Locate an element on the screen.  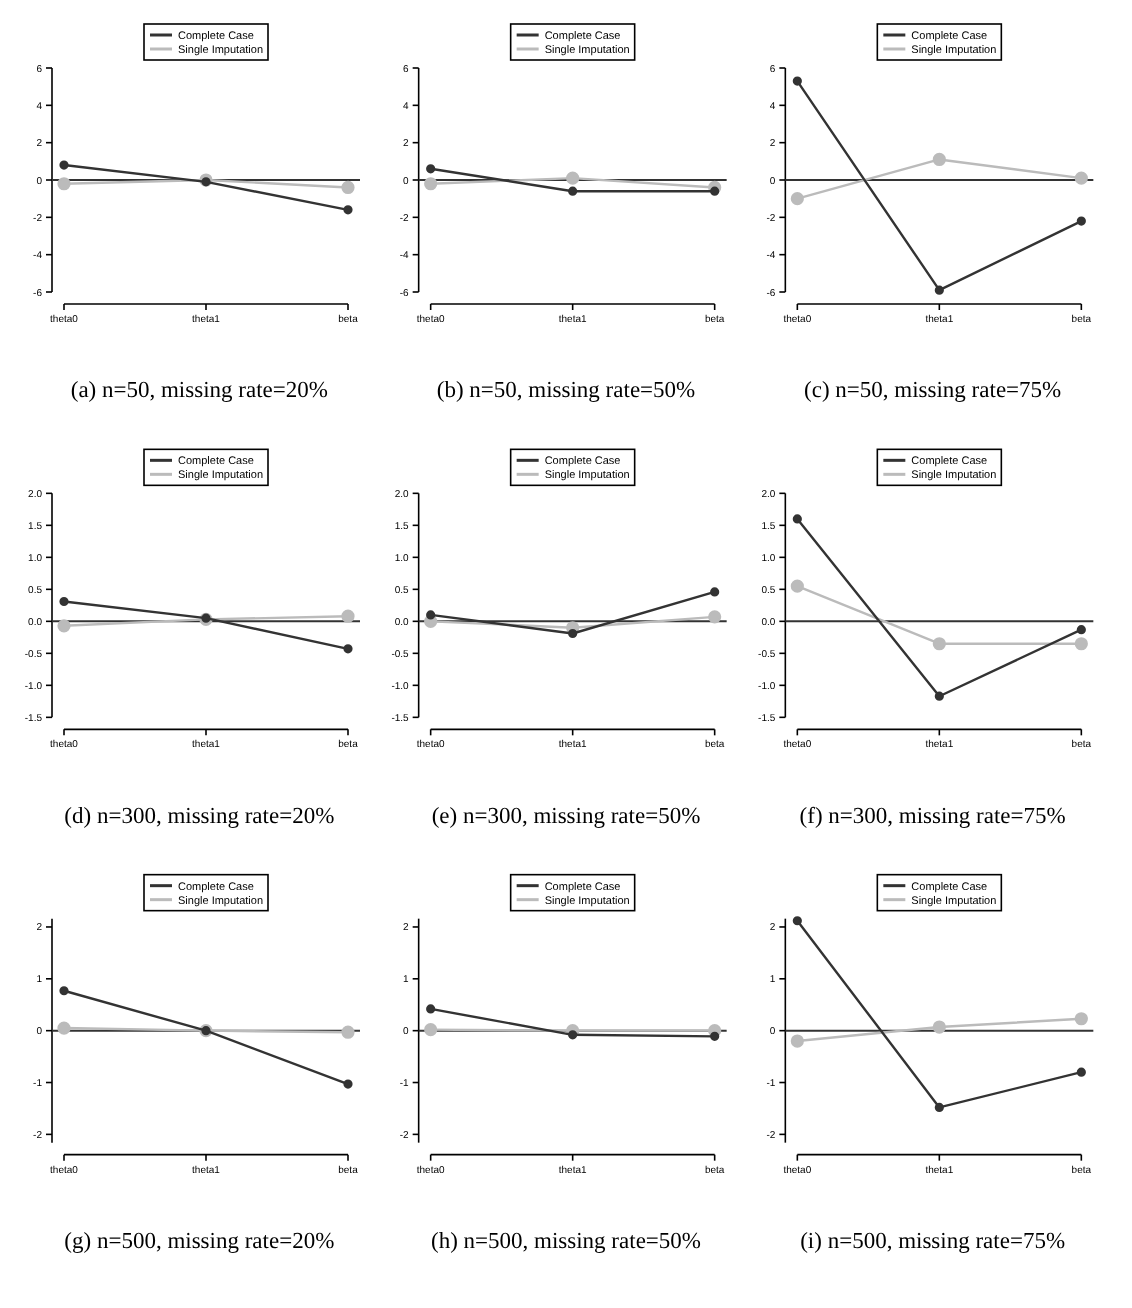
text: (b) n=50, missing rate=50% is located at coordinates (566, 391).